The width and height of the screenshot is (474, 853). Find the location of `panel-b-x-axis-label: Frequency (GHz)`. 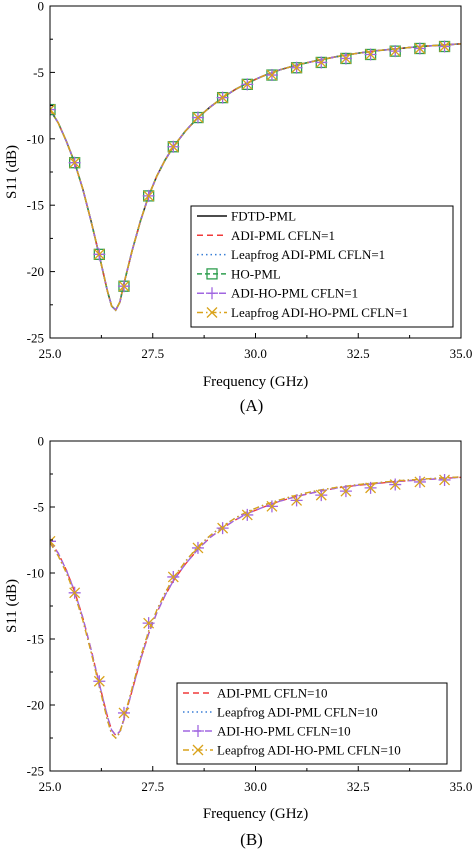

panel-b-x-axis-label: Frequency (GHz) is located at coordinates (255, 814).